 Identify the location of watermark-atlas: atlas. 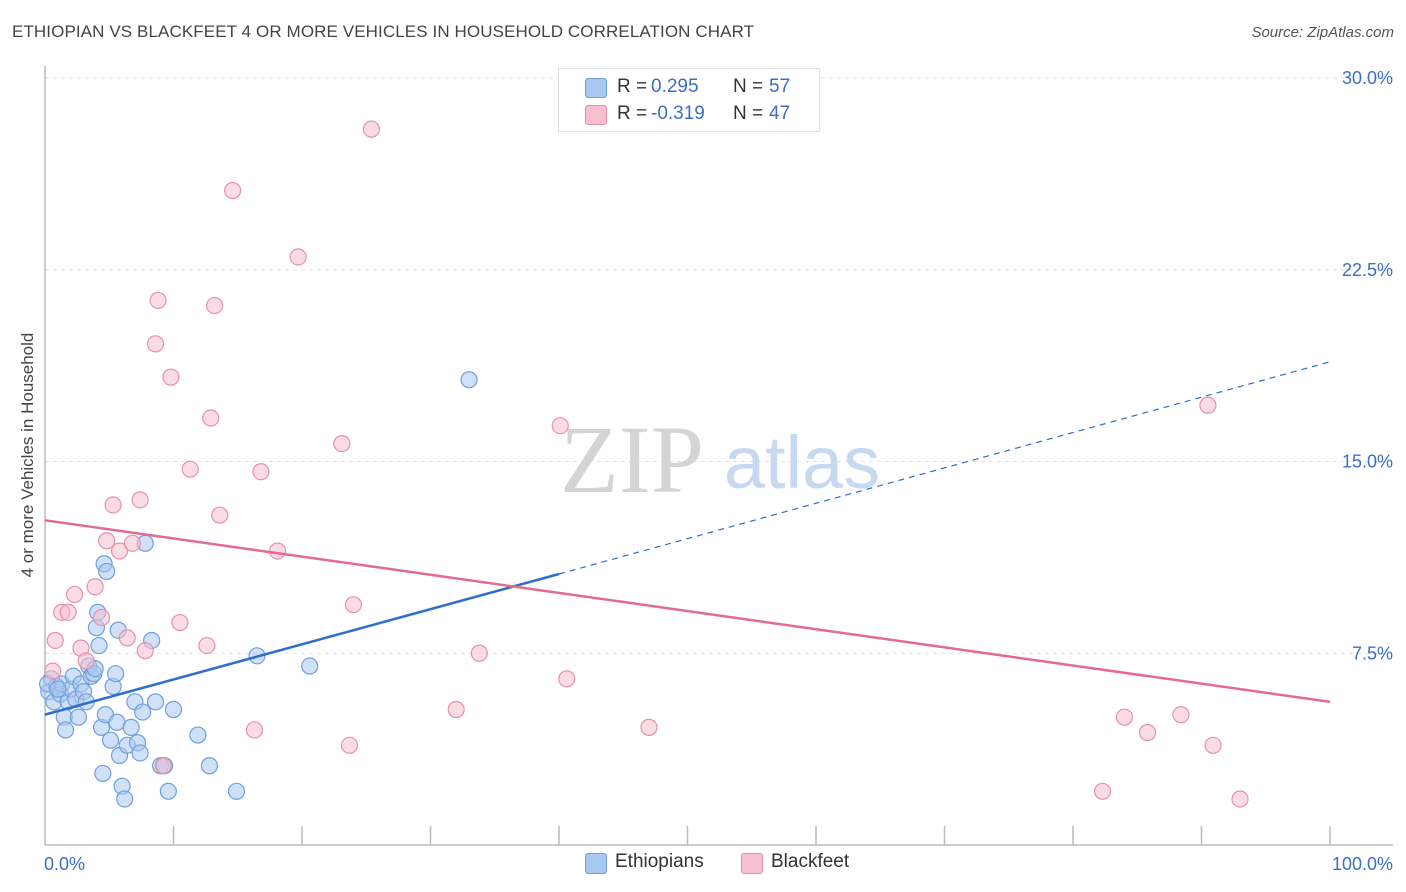
(802, 462).